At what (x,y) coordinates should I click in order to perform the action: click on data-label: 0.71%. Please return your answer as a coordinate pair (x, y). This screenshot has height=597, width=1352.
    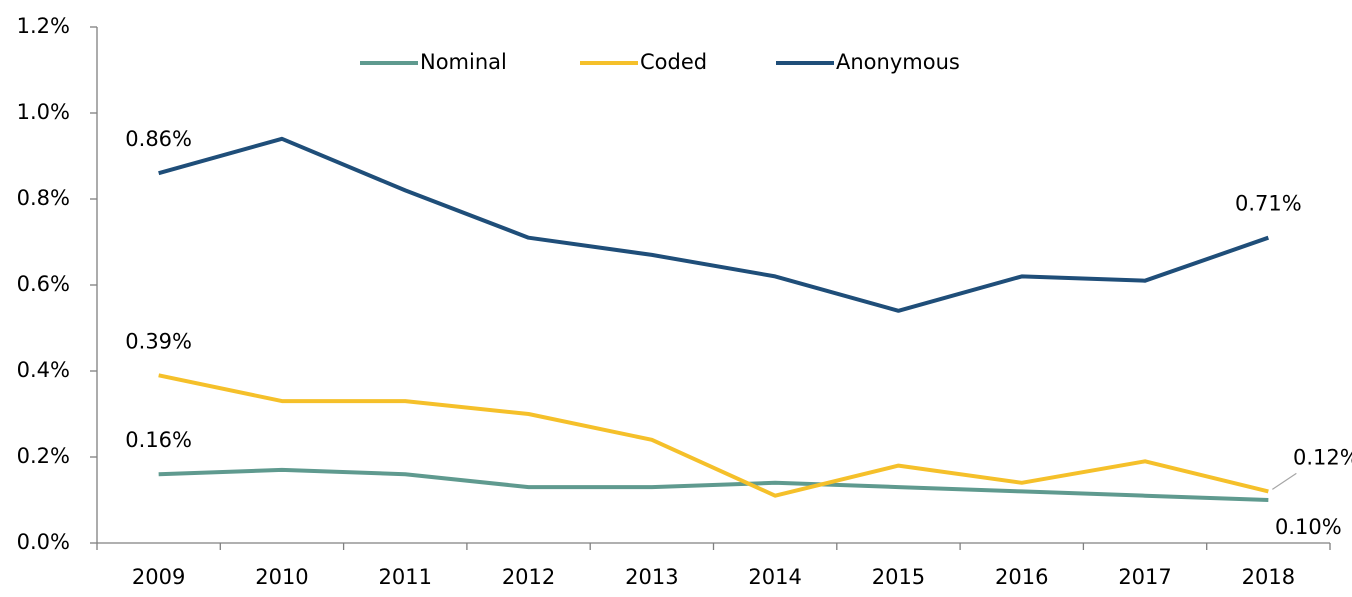
    Looking at the image, I should click on (1268, 204).